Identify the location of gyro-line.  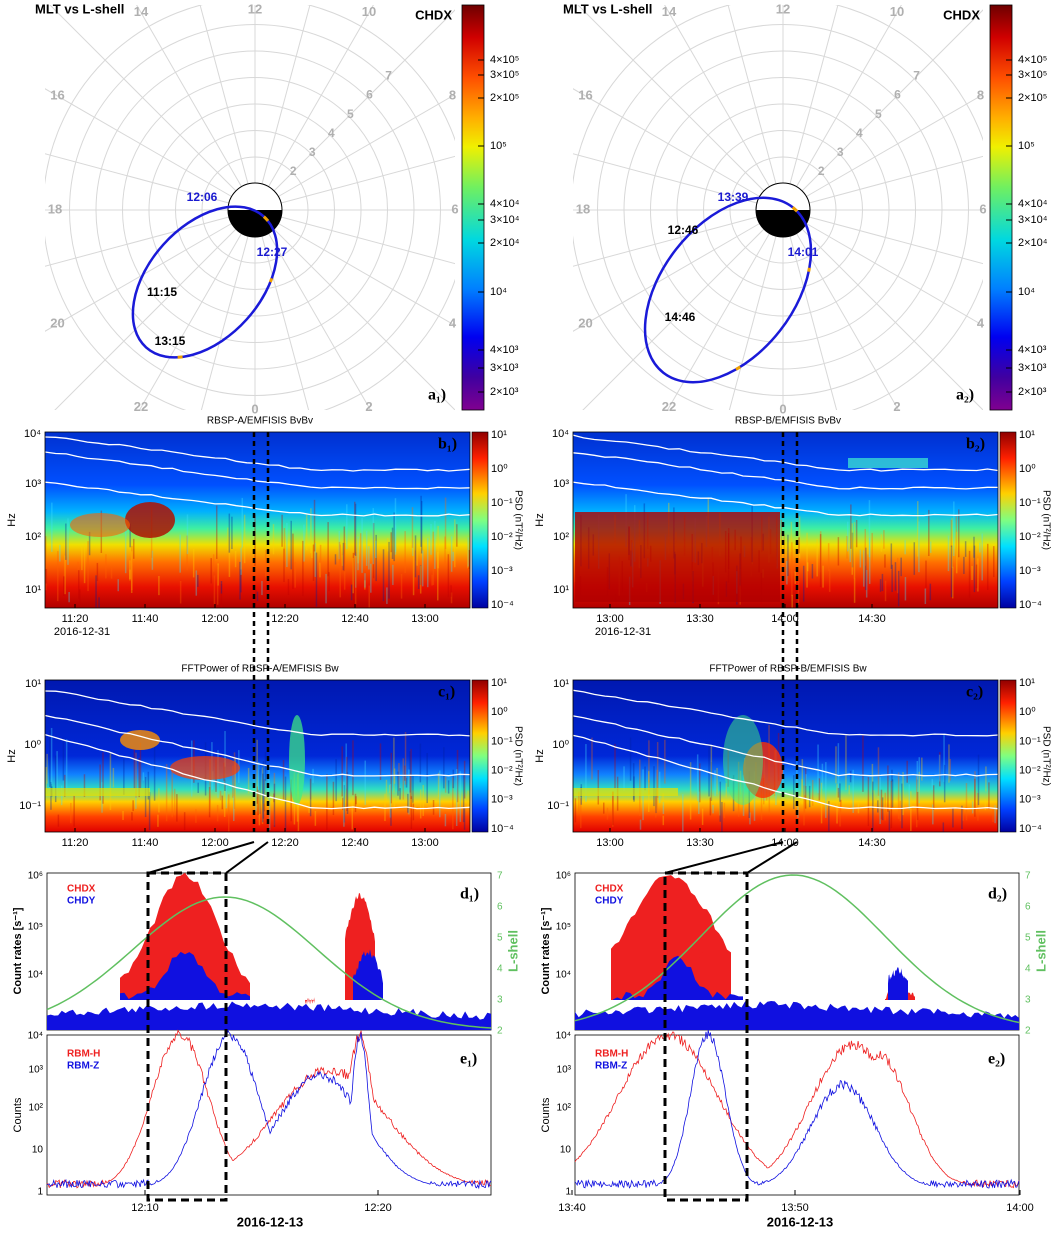
(785, 499).